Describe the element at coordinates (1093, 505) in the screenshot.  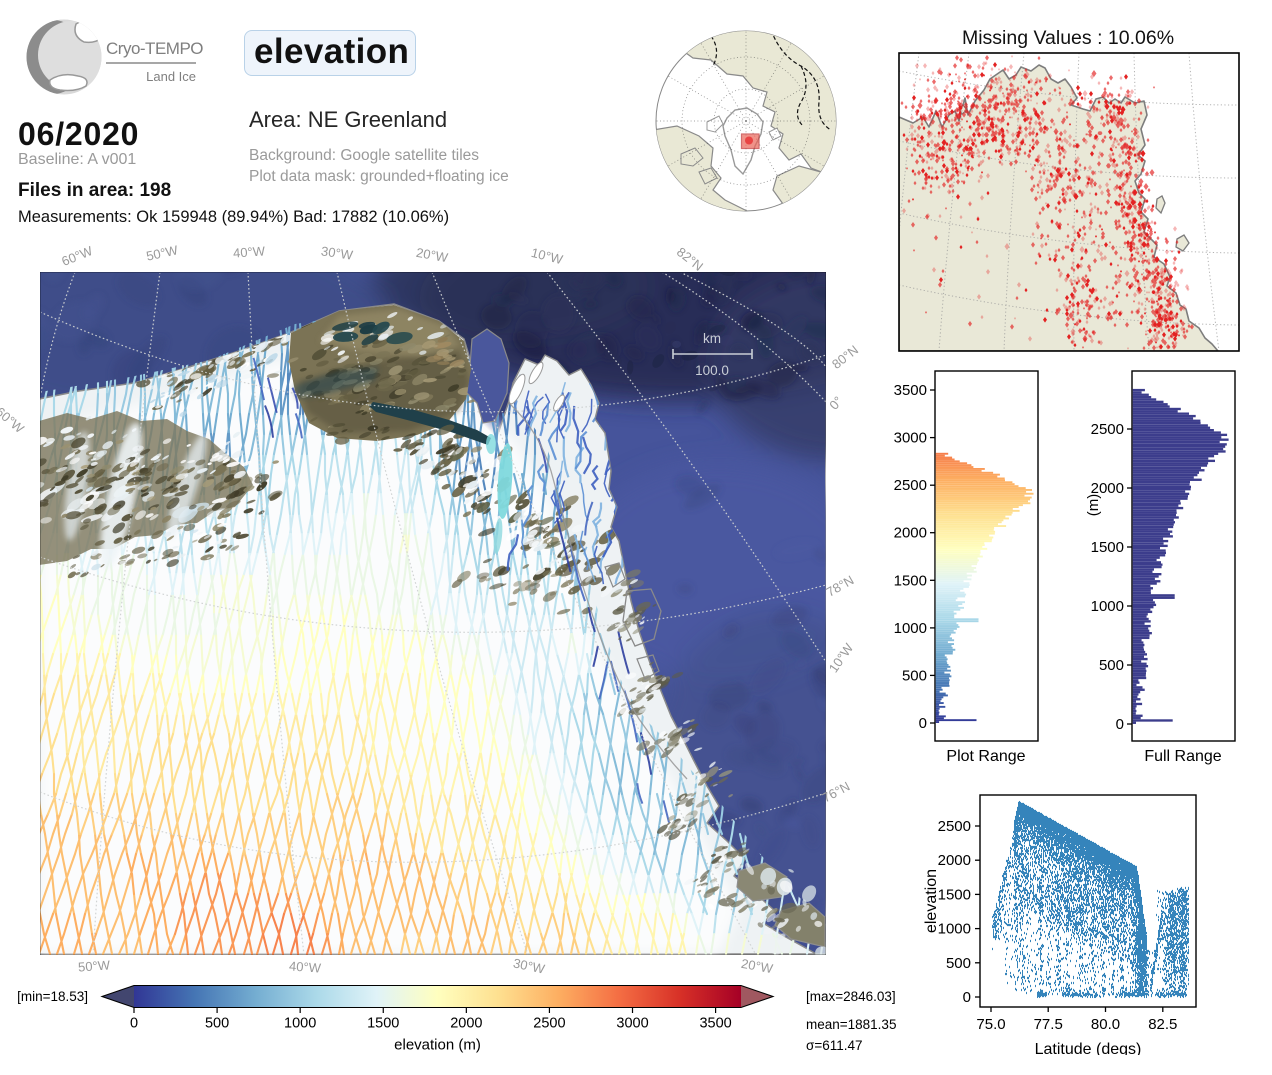
I see `svg-text: (m)` at that location.